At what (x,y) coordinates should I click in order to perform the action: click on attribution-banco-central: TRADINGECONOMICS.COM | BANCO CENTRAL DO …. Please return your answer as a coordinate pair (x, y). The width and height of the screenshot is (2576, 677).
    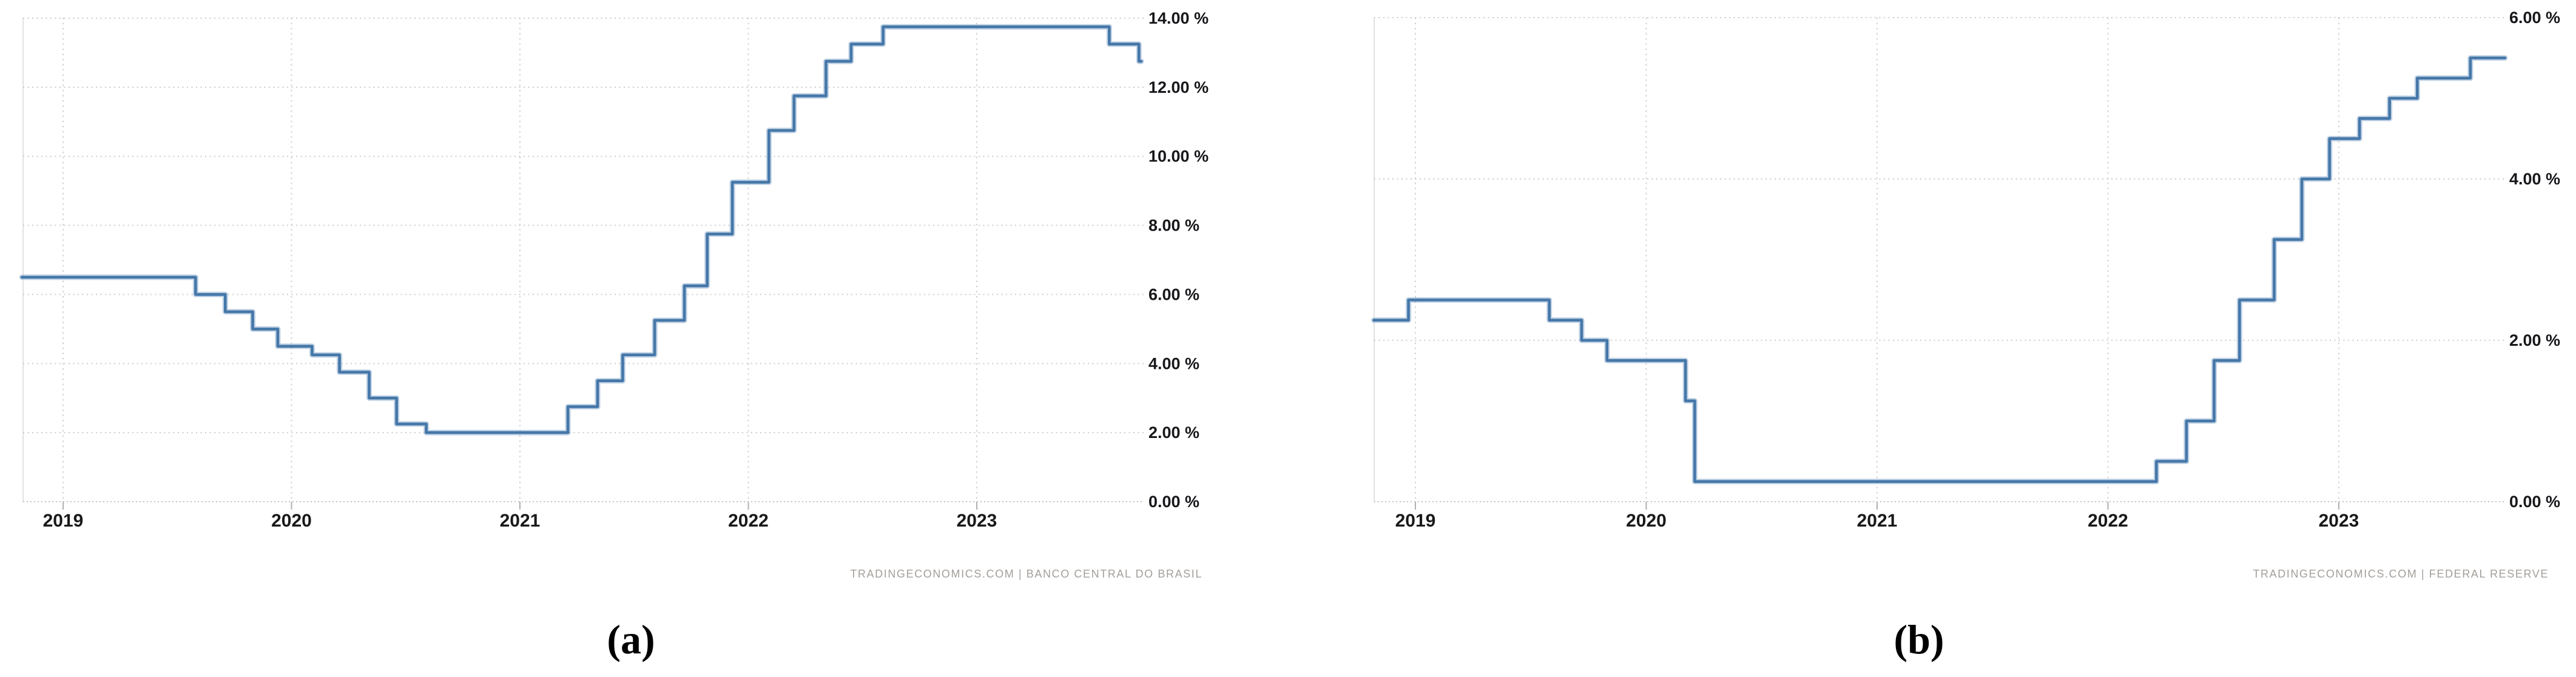
    Looking at the image, I should click on (1026, 574).